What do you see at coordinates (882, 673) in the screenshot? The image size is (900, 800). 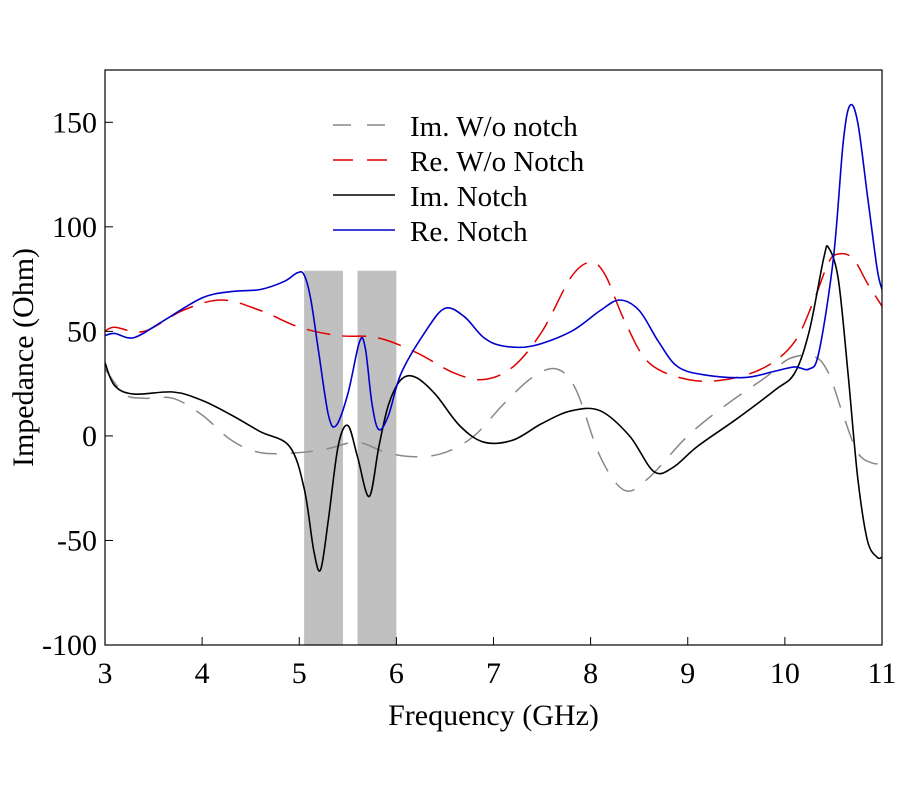 I see `x-tick-label: 11` at bounding box center [882, 673].